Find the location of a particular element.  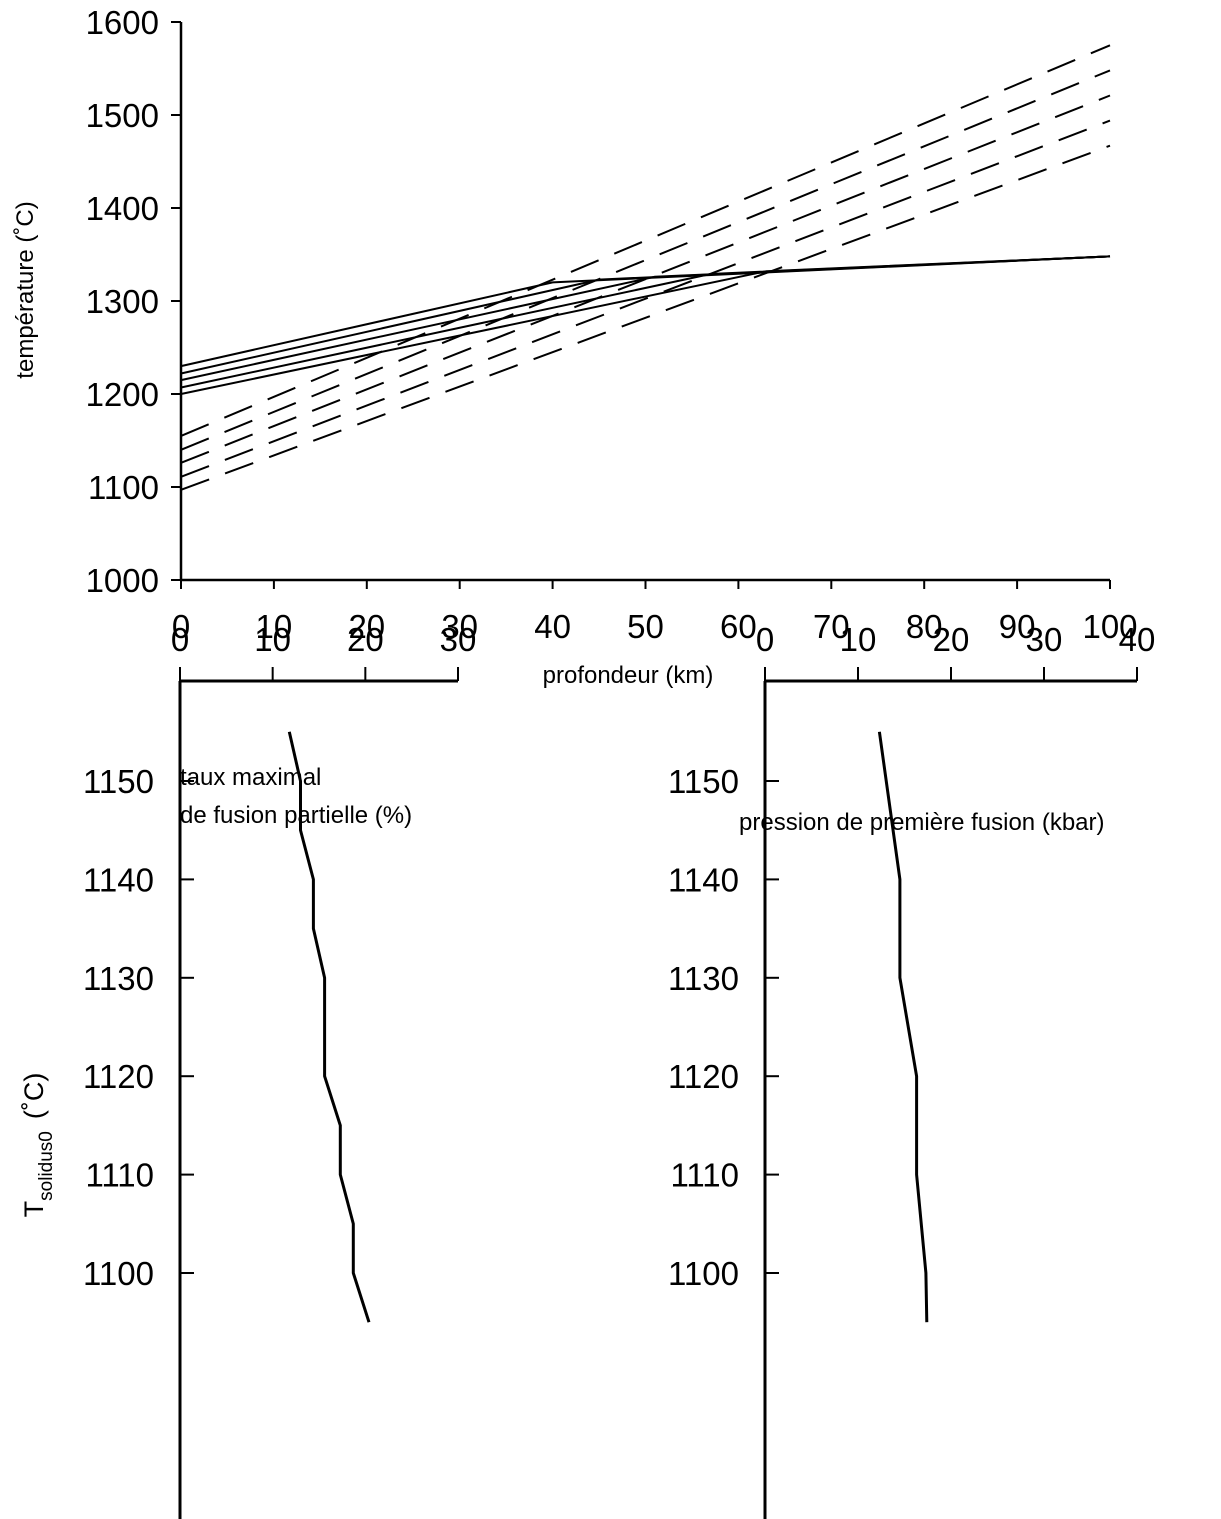

bl-y-axis-label-sub: solidus0 is located at coordinates (46, 1166).